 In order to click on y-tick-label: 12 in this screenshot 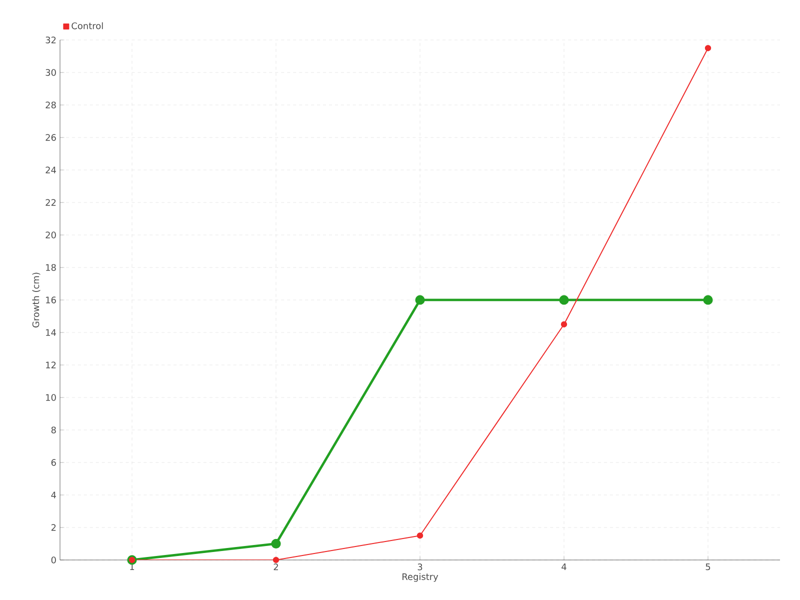, I will do `click(51, 365)`.